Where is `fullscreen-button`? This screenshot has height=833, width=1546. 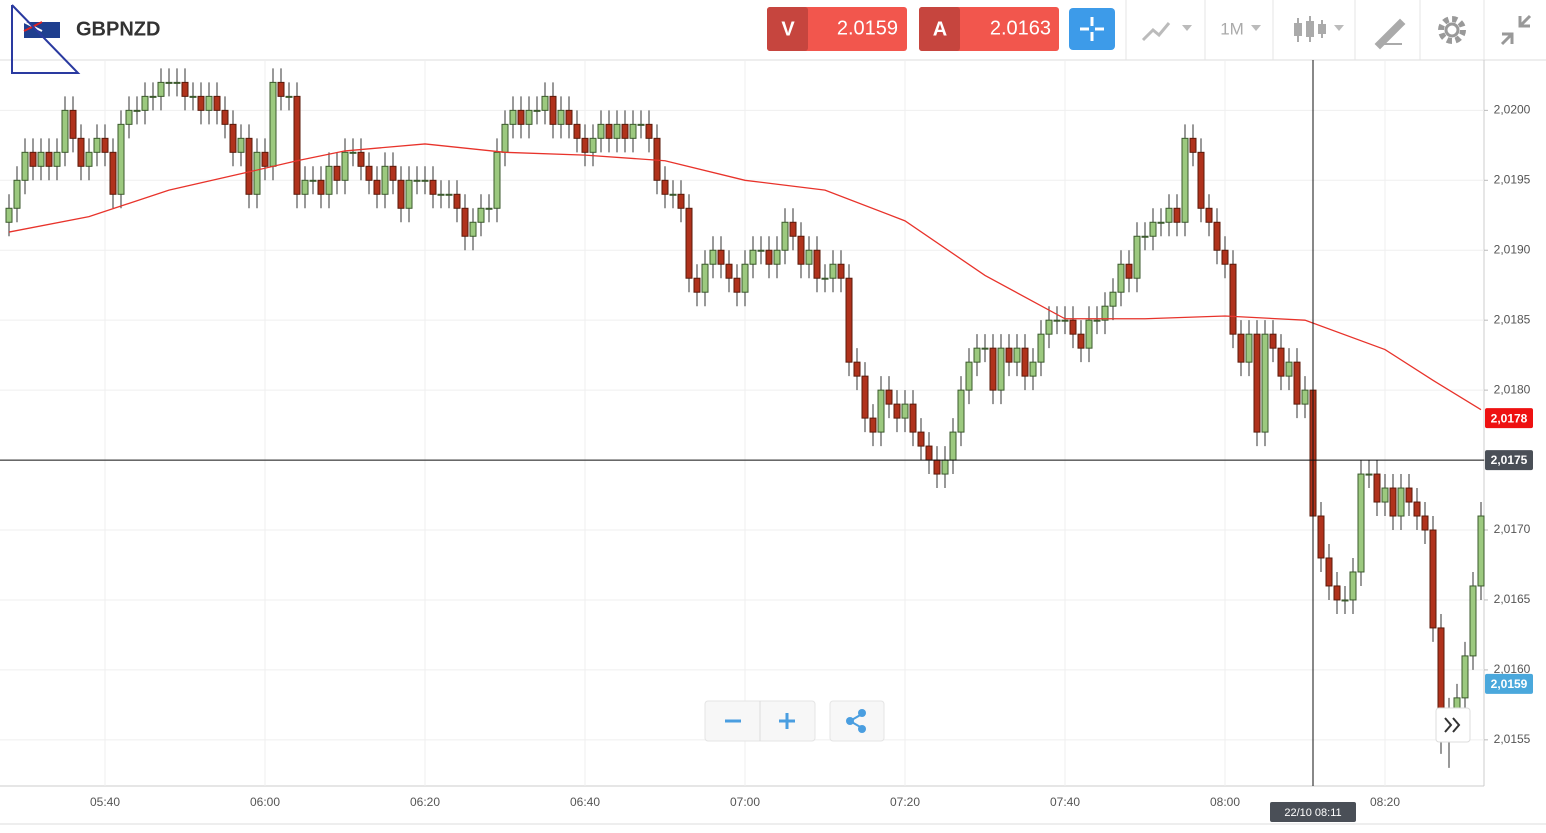
fullscreen-button is located at coordinates (1516, 30).